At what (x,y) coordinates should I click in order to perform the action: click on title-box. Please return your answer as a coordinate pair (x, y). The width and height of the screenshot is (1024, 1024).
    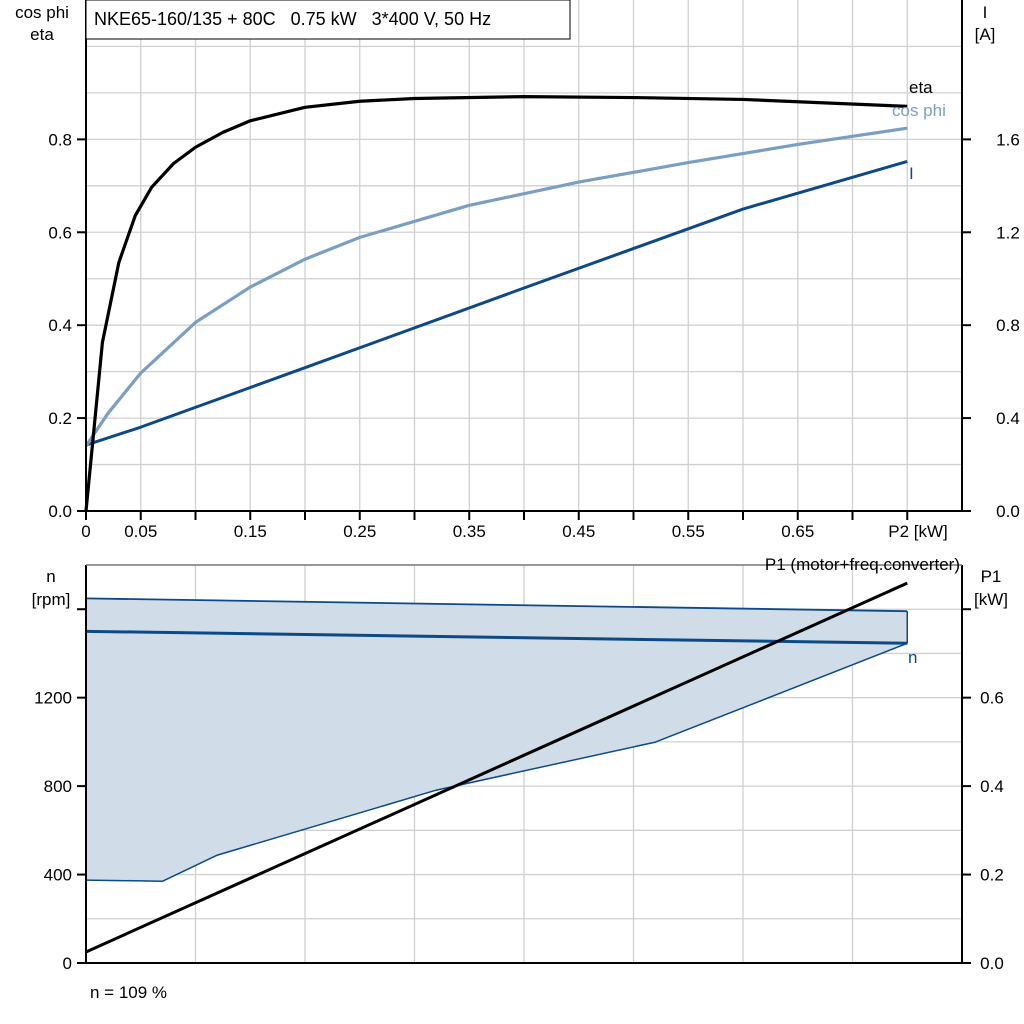
    Looking at the image, I should click on (328, 20).